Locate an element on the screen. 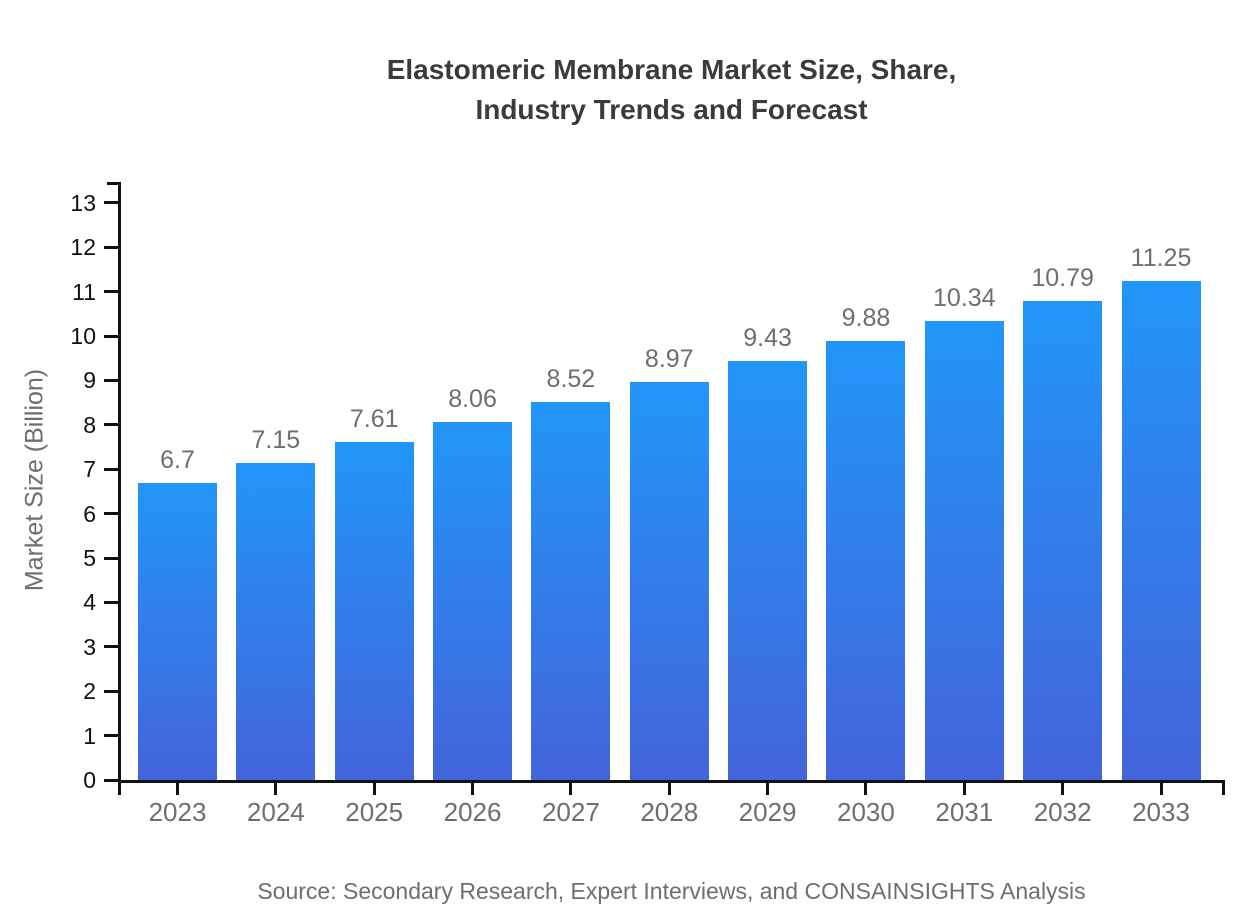 Image resolution: width=1260 pixels, height=920 pixels. bar-value-label: 10.79 is located at coordinates (1062, 278).